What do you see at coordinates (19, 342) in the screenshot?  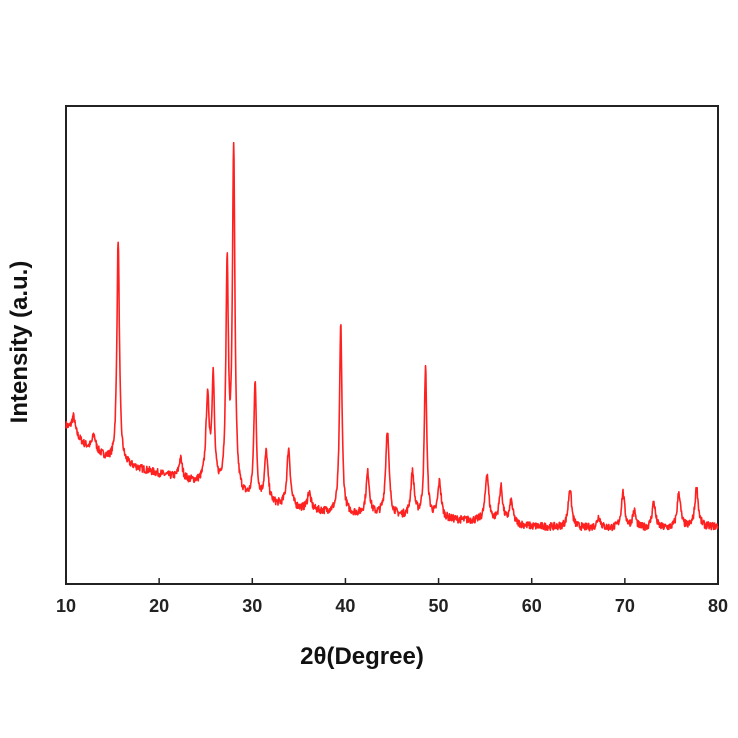 I see `y-axis-title: Intensity (a.u.)` at bounding box center [19, 342].